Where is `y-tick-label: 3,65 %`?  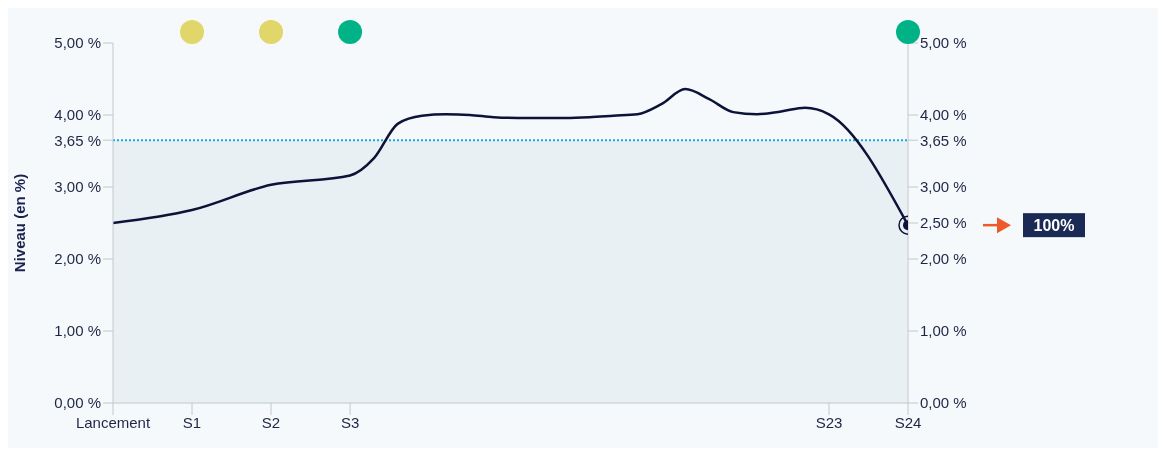
y-tick-label: 3,65 % is located at coordinates (77, 140).